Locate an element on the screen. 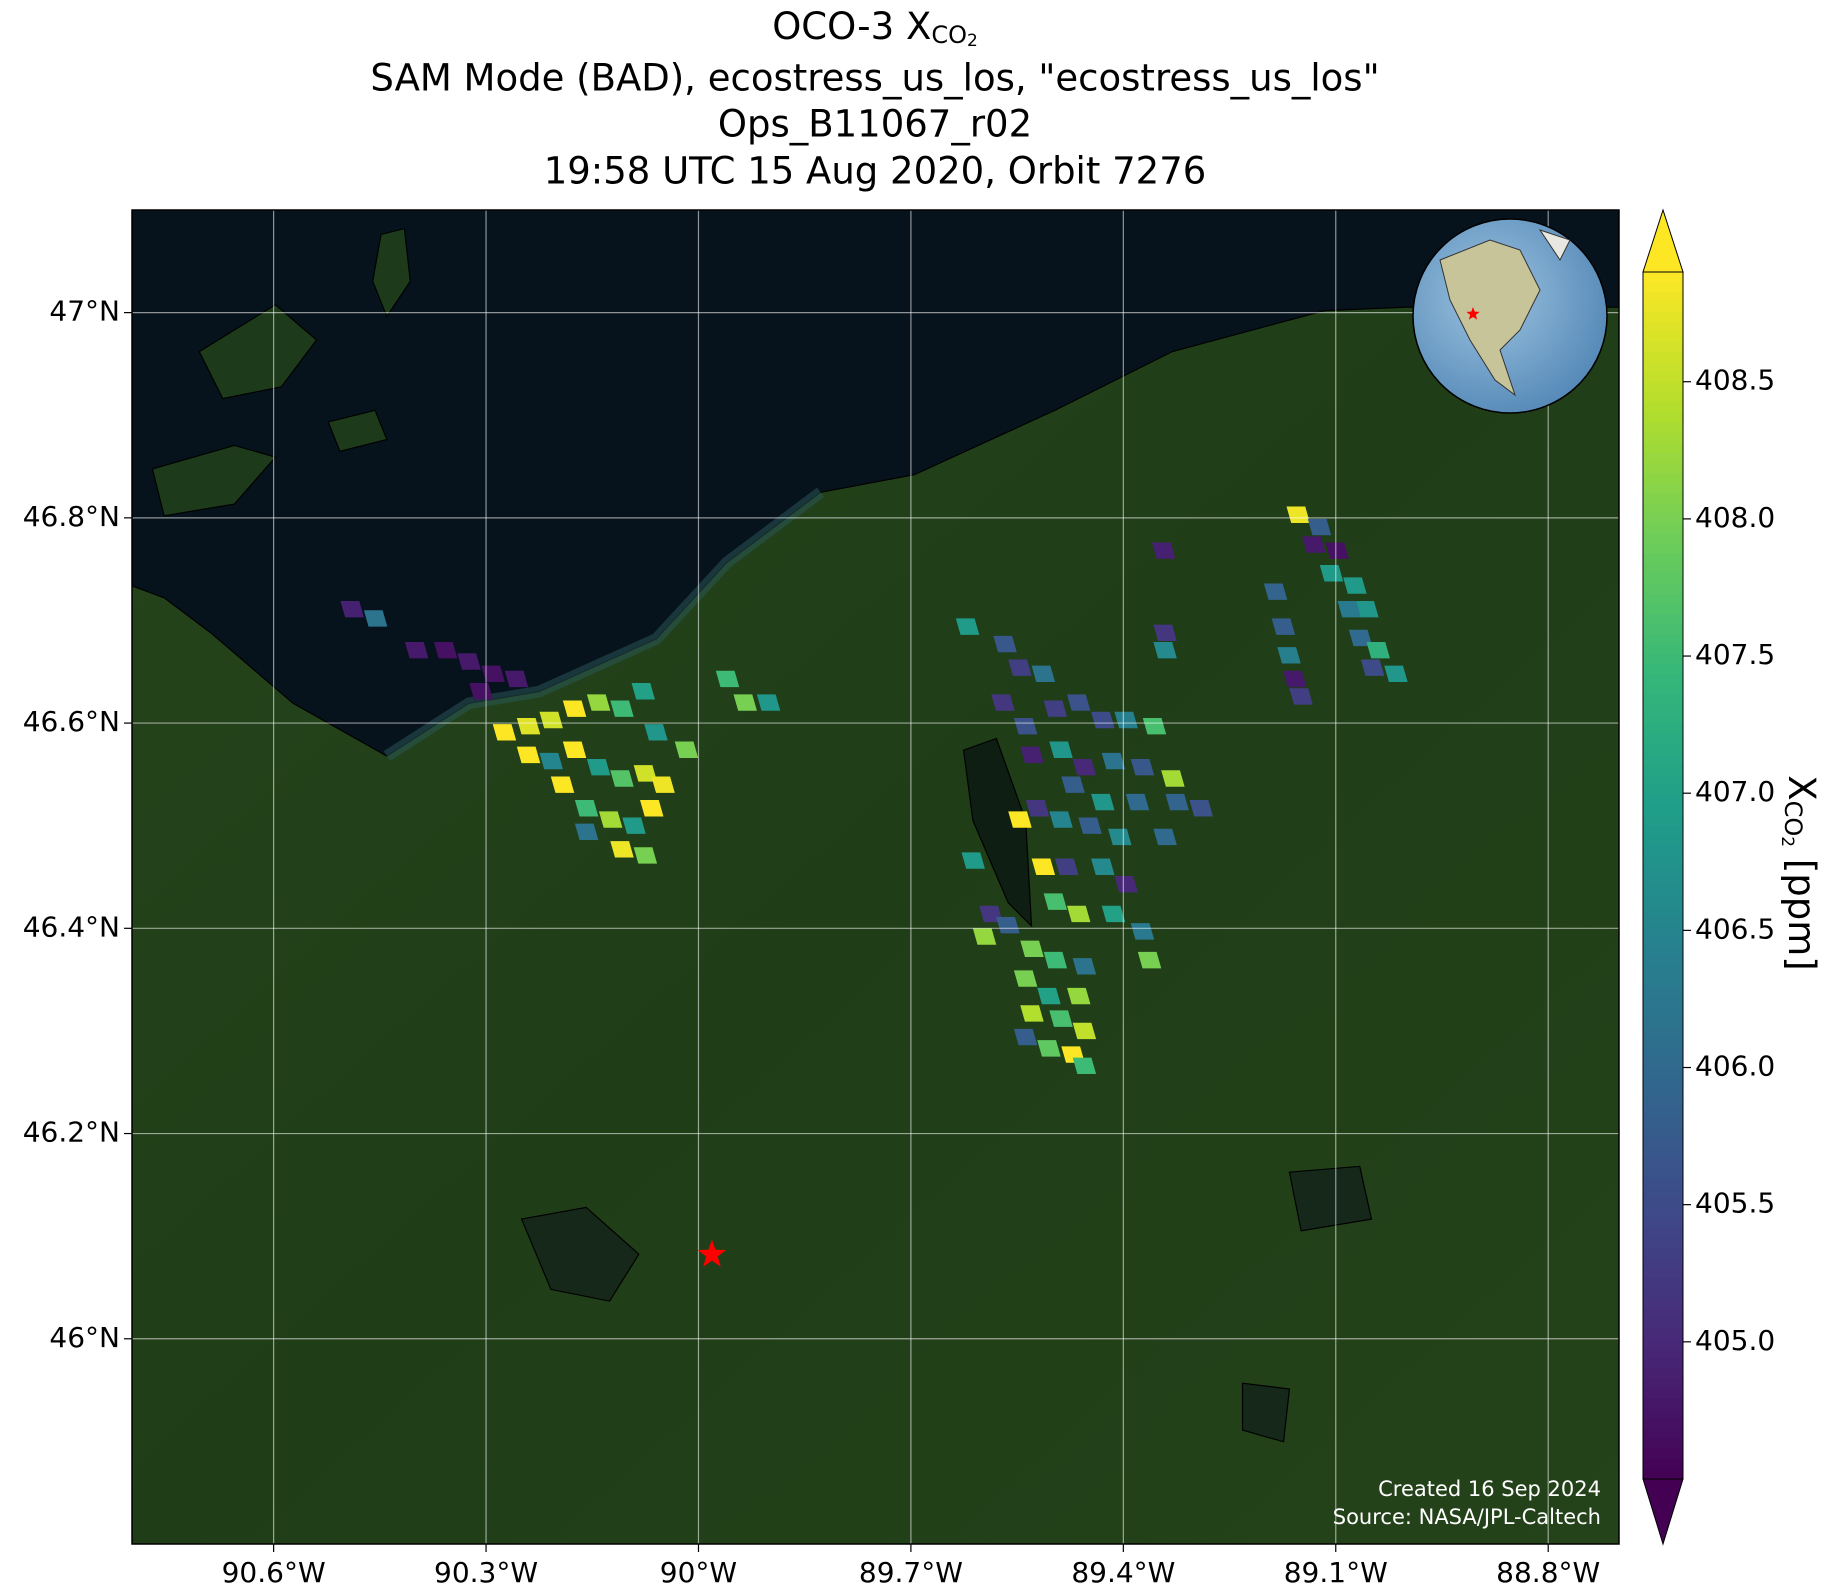  cbar-label-suffix: [ppm] is located at coordinates (1802, 909).